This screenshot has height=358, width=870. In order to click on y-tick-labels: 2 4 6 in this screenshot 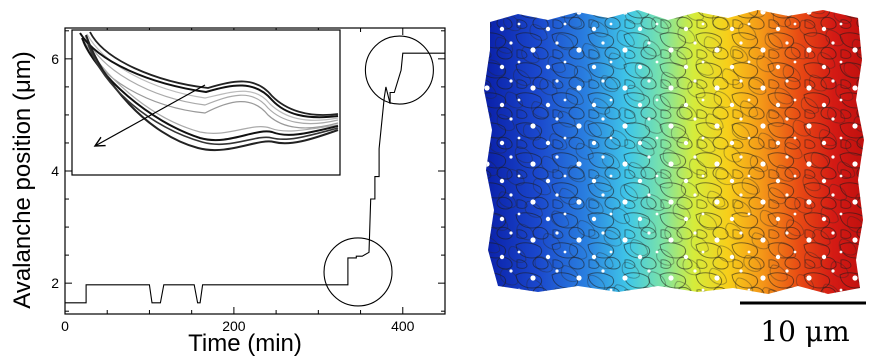, I will do `click(55, 171)`.